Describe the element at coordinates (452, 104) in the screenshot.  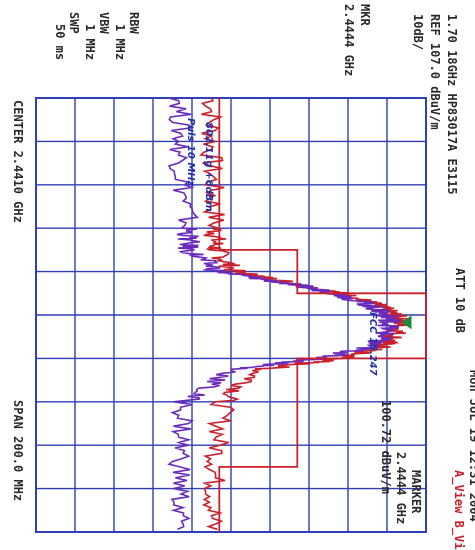
I see `header-range: 1.70 18GHz HP83017A E3115` at that location.